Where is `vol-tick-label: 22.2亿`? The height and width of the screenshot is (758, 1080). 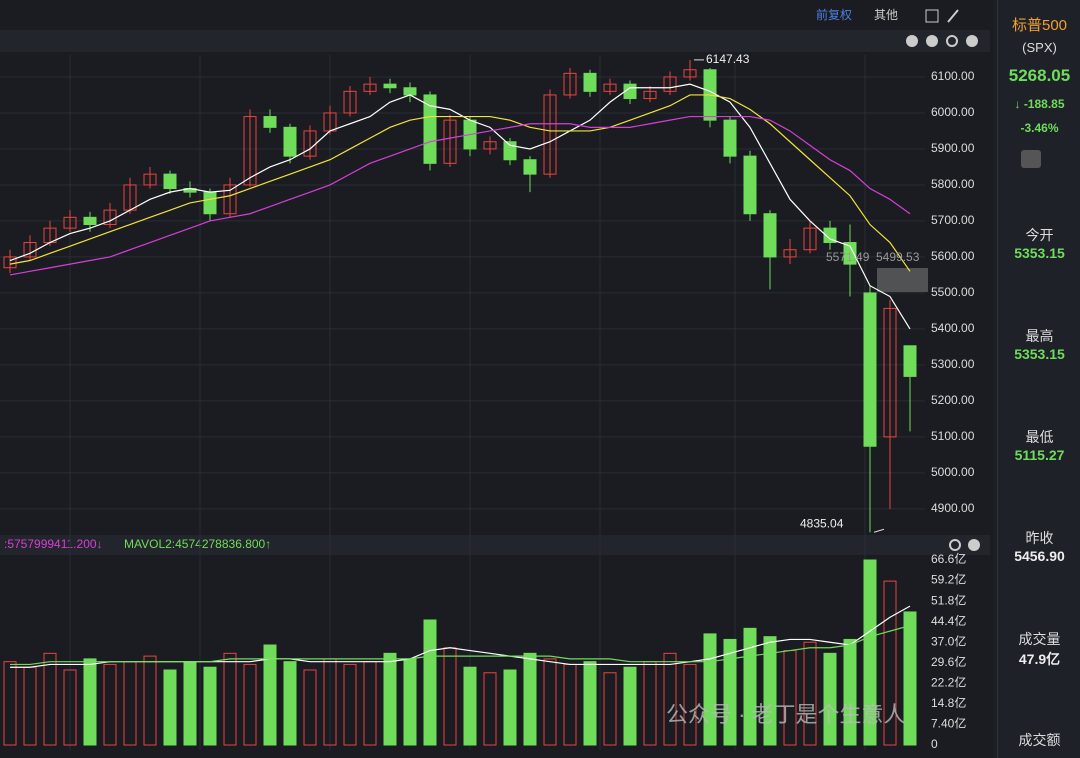 vol-tick-label: 22.2亿 is located at coordinates (948, 682).